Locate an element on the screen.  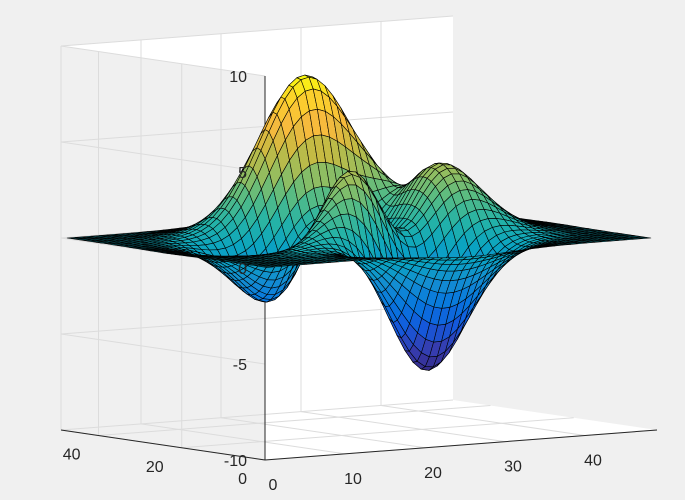
y-axis-line is located at coordinates (163, 445).